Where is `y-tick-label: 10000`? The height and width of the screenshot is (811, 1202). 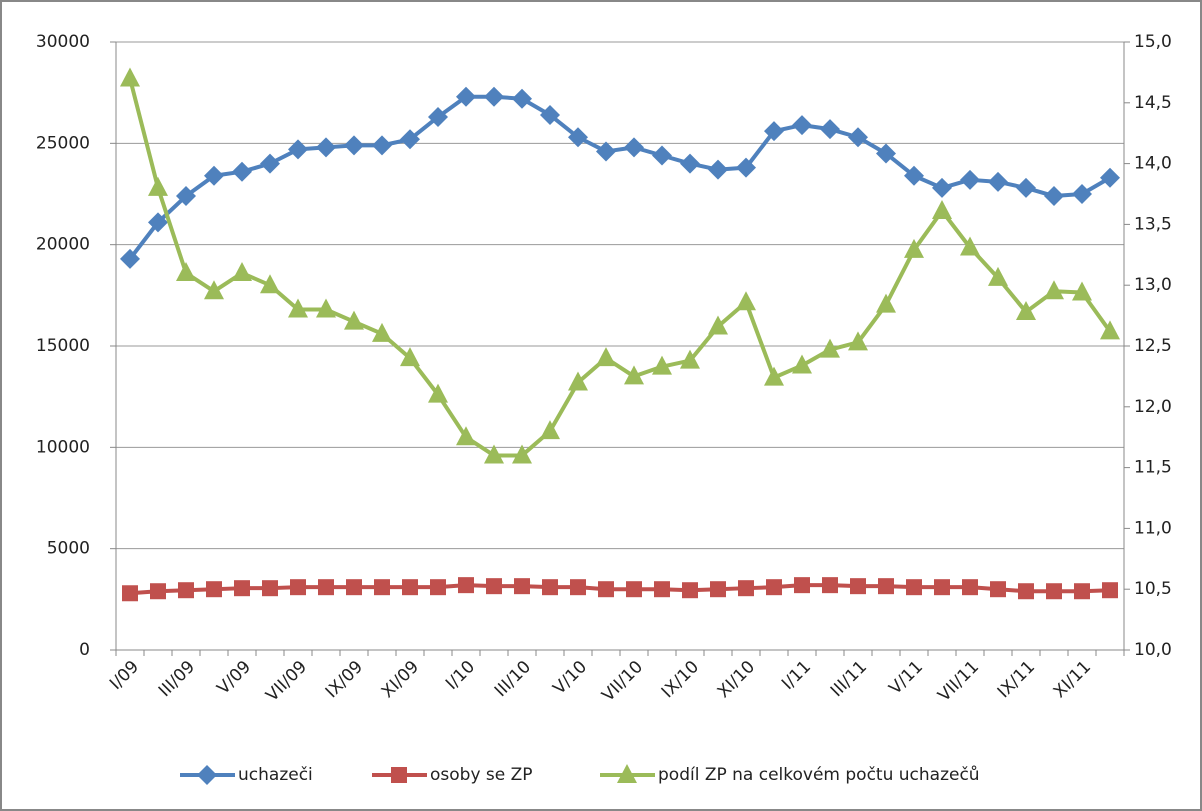 y-tick-label: 10000 is located at coordinates (63, 447).